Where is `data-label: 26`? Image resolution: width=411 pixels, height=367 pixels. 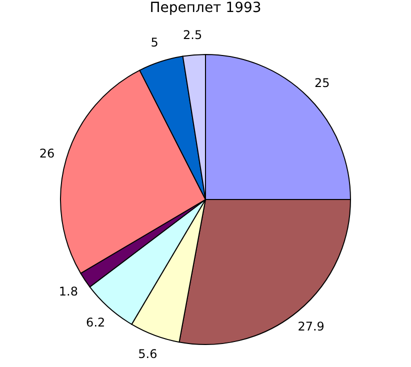
data-label: 26 is located at coordinates (47, 153).